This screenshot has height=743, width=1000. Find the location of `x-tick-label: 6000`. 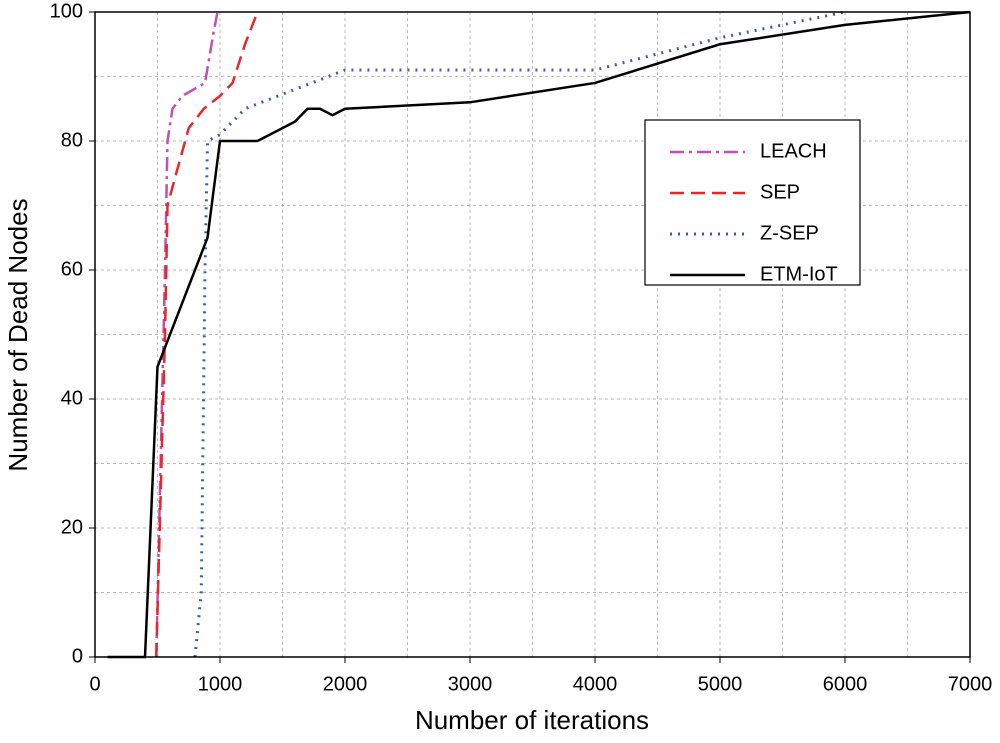

x-tick-label: 6000 is located at coordinates (845, 684).